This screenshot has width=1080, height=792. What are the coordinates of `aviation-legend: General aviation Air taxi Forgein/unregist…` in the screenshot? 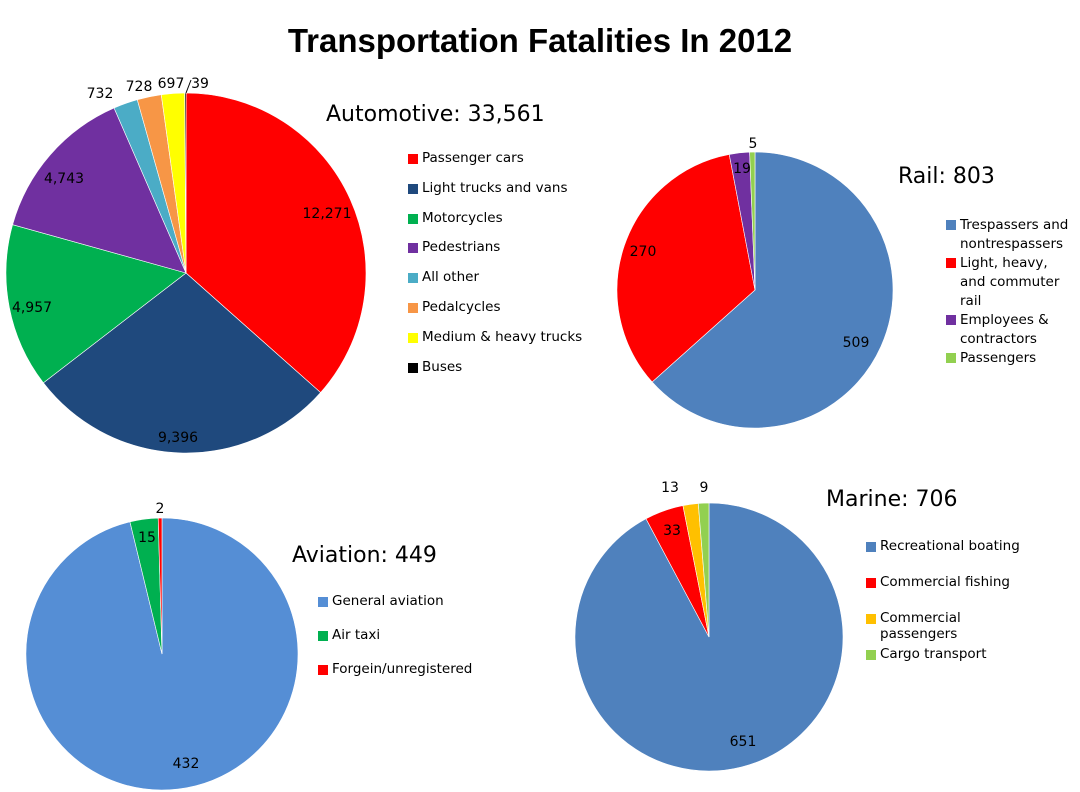 It's located at (395, 644).